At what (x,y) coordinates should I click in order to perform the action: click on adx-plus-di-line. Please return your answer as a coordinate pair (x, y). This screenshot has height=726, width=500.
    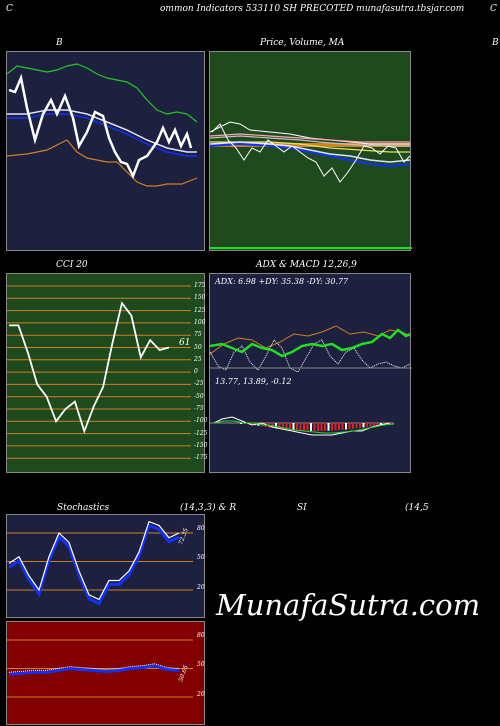
    Looking at the image, I should click on (310, 340).